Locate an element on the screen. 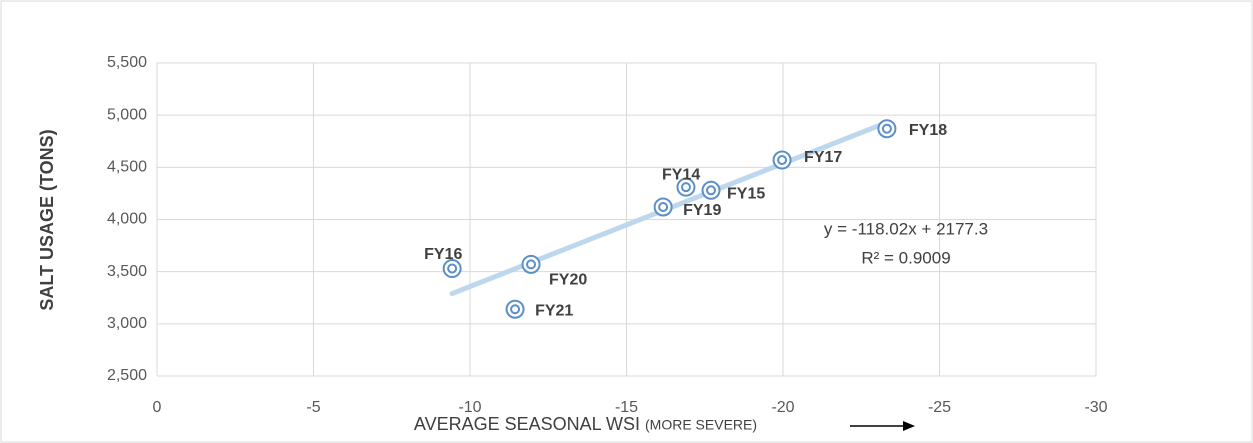 The width and height of the screenshot is (1253, 443). x-tick-label: -20 is located at coordinates (782, 407).